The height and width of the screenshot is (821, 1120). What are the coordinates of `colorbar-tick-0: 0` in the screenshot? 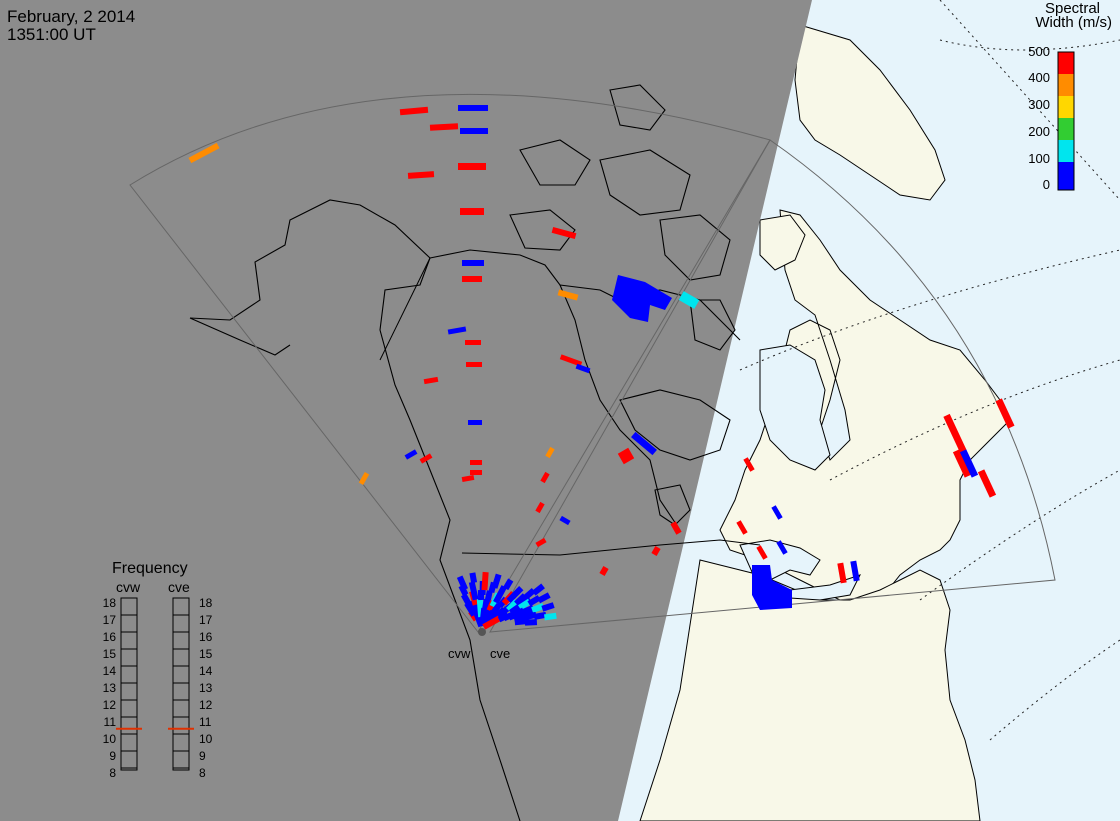 It's located at (1046, 184).